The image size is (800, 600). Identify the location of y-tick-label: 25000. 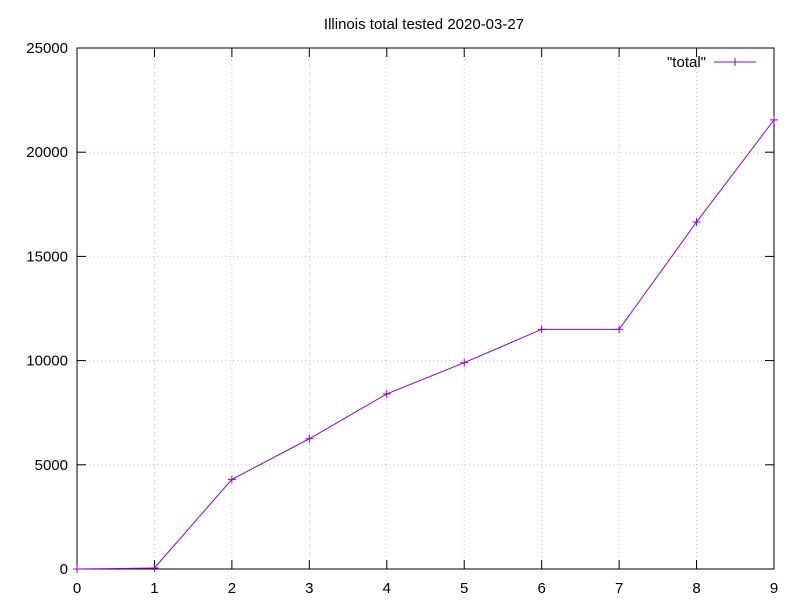
(47, 48).